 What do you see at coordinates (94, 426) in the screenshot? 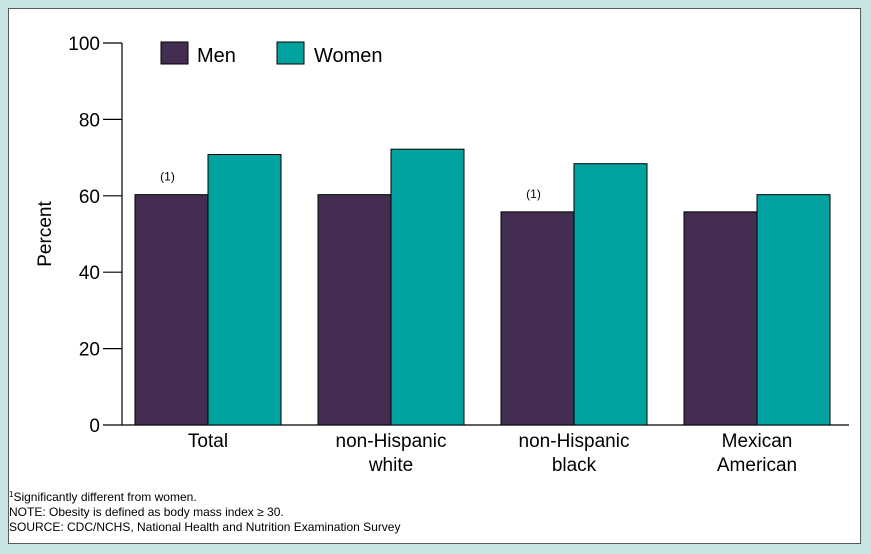
I see `y-tick-label: 0` at bounding box center [94, 426].